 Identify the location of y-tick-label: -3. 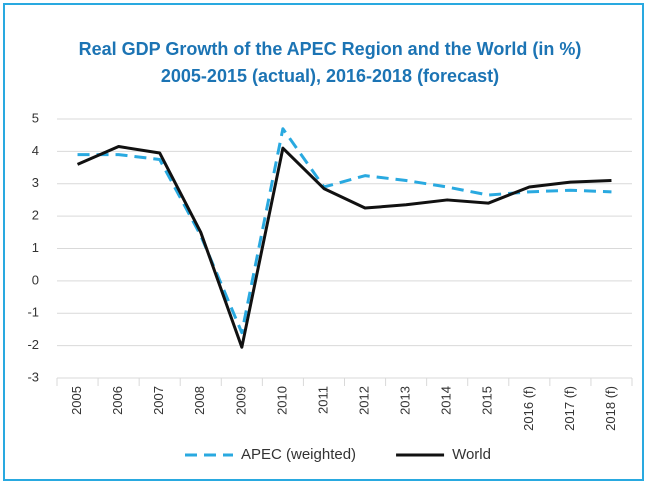
(33, 376).